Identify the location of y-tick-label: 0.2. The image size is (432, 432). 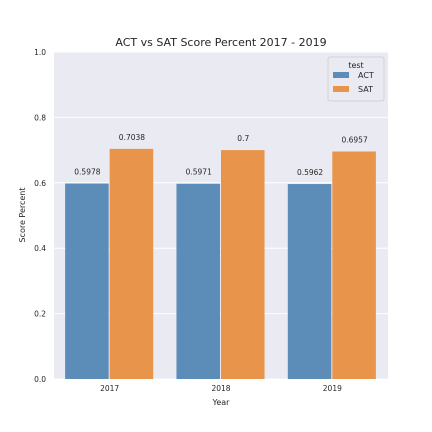
(40, 314).